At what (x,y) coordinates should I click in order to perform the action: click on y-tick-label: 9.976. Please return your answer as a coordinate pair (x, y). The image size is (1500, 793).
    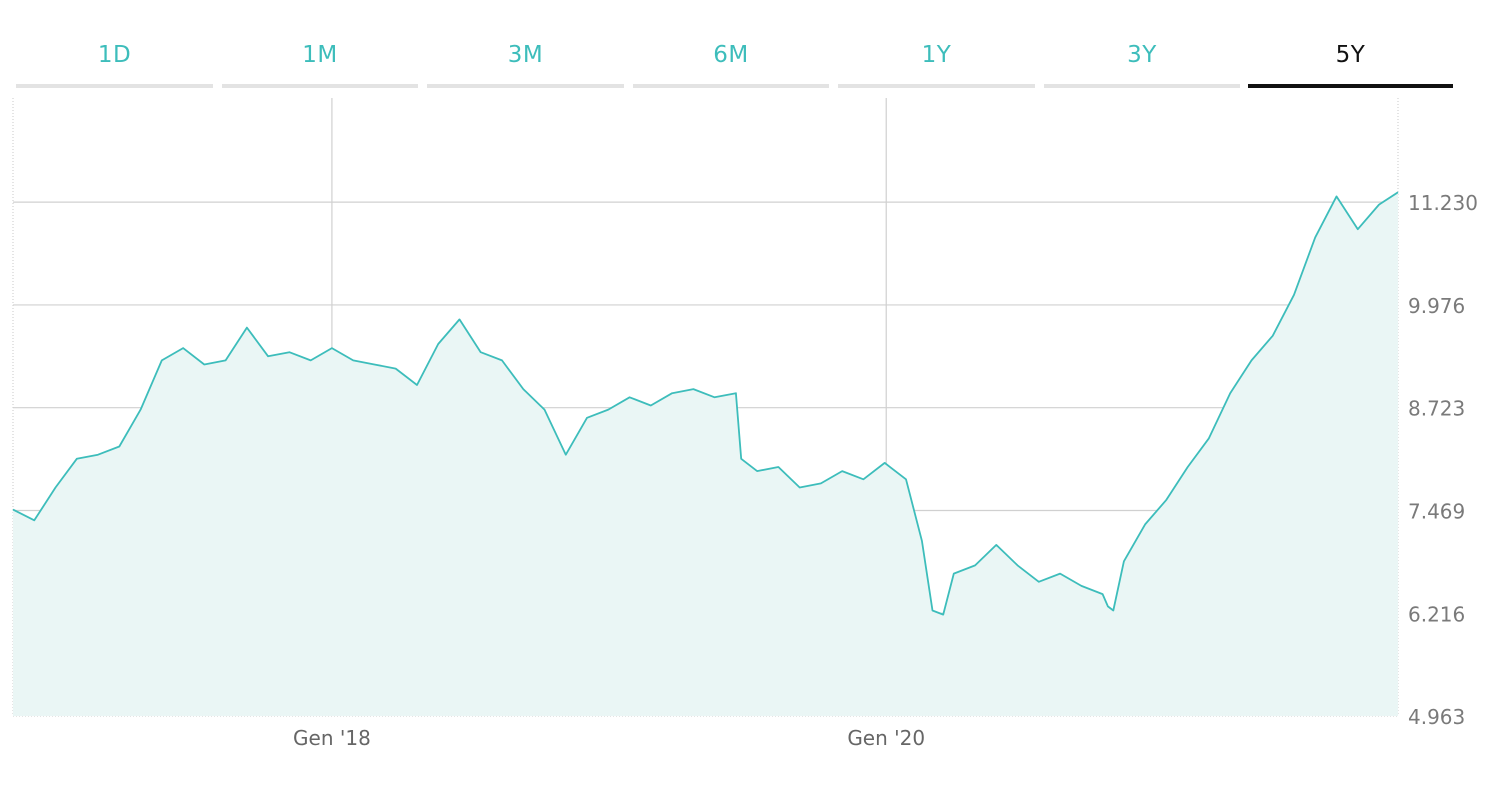
    Looking at the image, I should click on (1436, 306).